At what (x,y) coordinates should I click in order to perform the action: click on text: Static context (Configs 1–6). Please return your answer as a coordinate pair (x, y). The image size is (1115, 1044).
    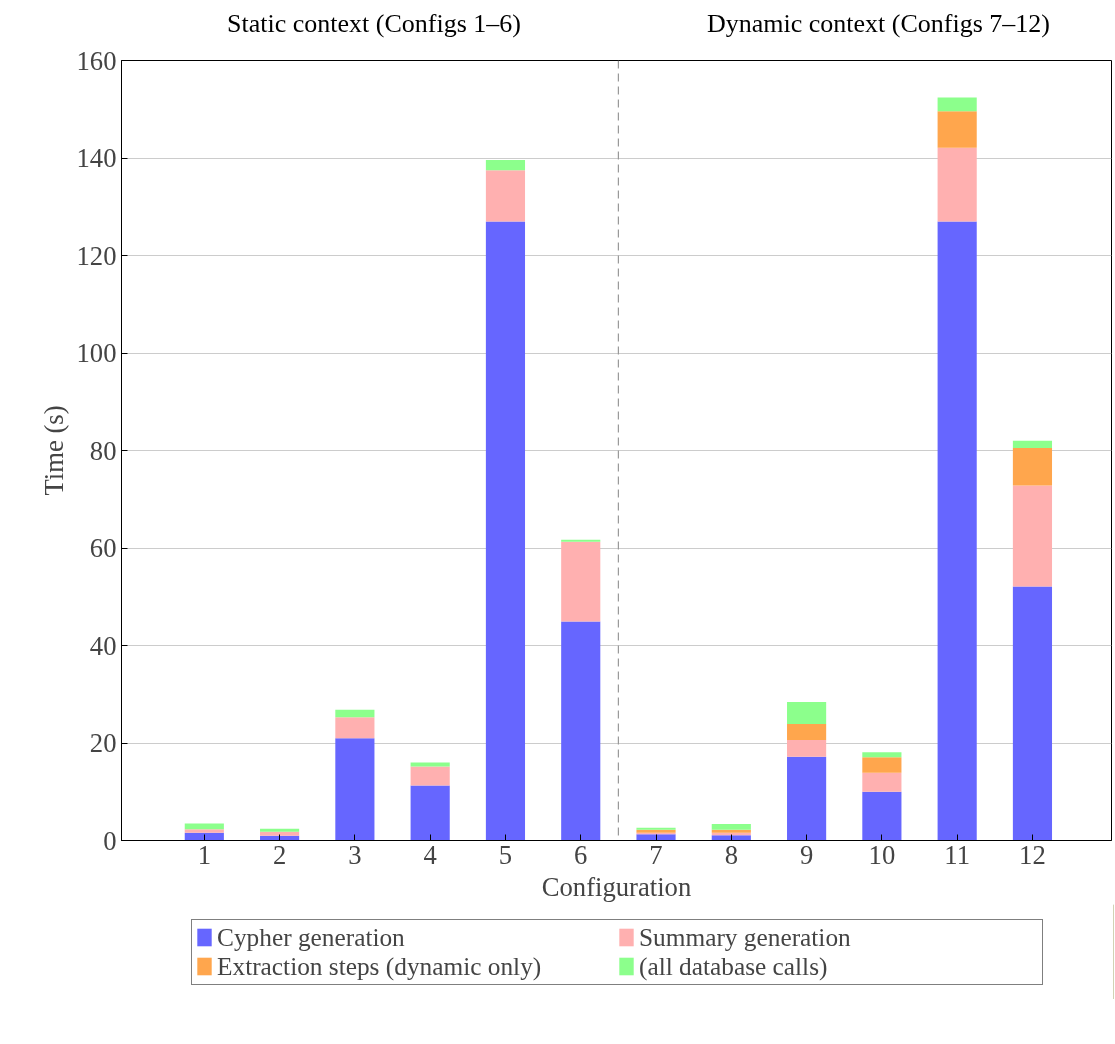
    Looking at the image, I should click on (374, 24).